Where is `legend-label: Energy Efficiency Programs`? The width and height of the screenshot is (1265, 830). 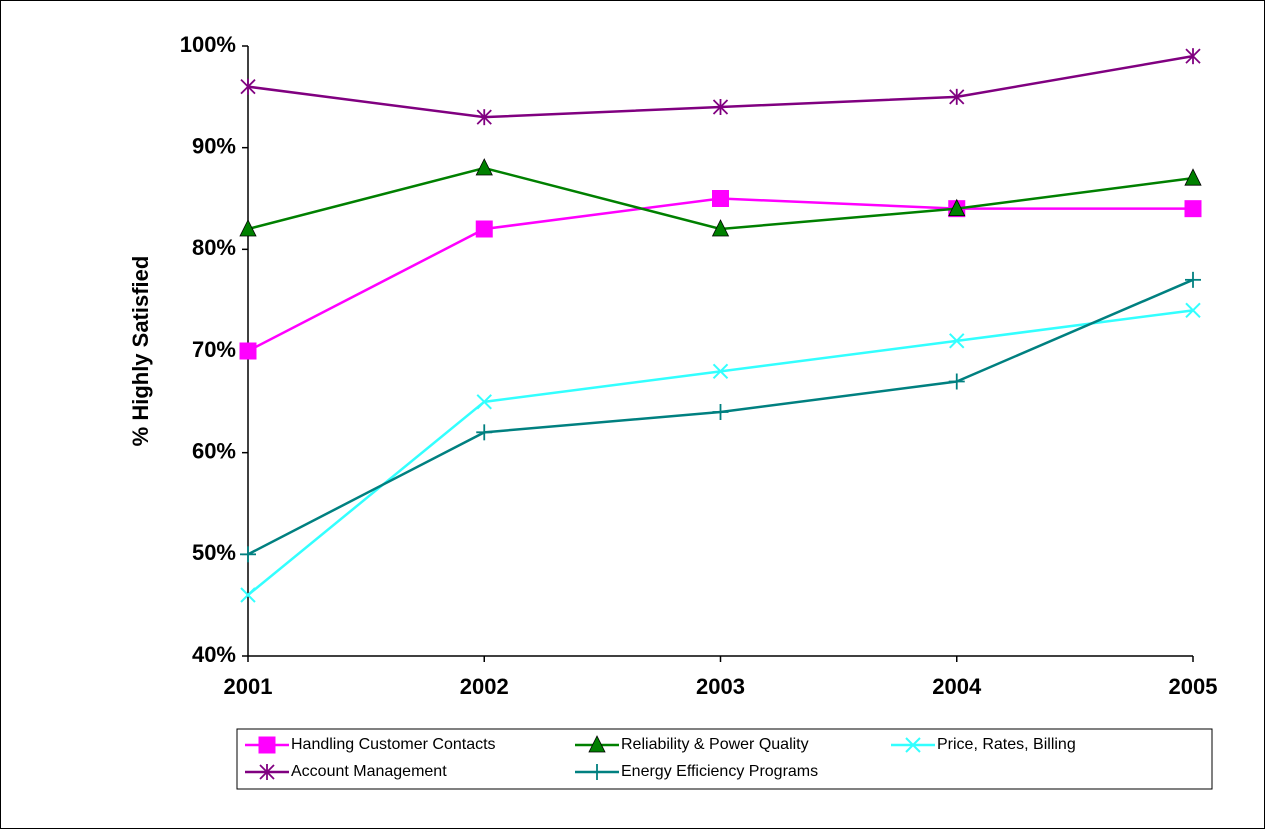 legend-label: Energy Efficiency Programs is located at coordinates (719, 771).